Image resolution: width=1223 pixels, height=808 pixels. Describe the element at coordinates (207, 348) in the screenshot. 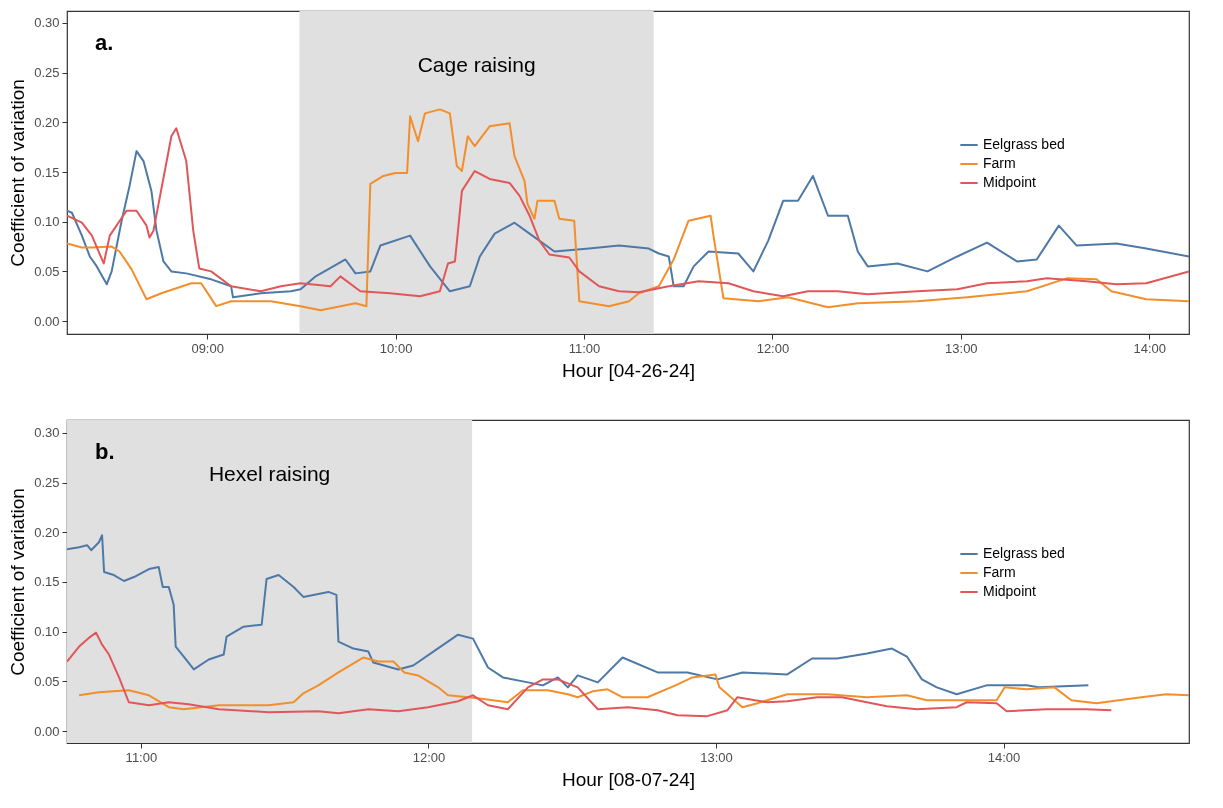

I see `x-tick-label: 09:00` at that location.